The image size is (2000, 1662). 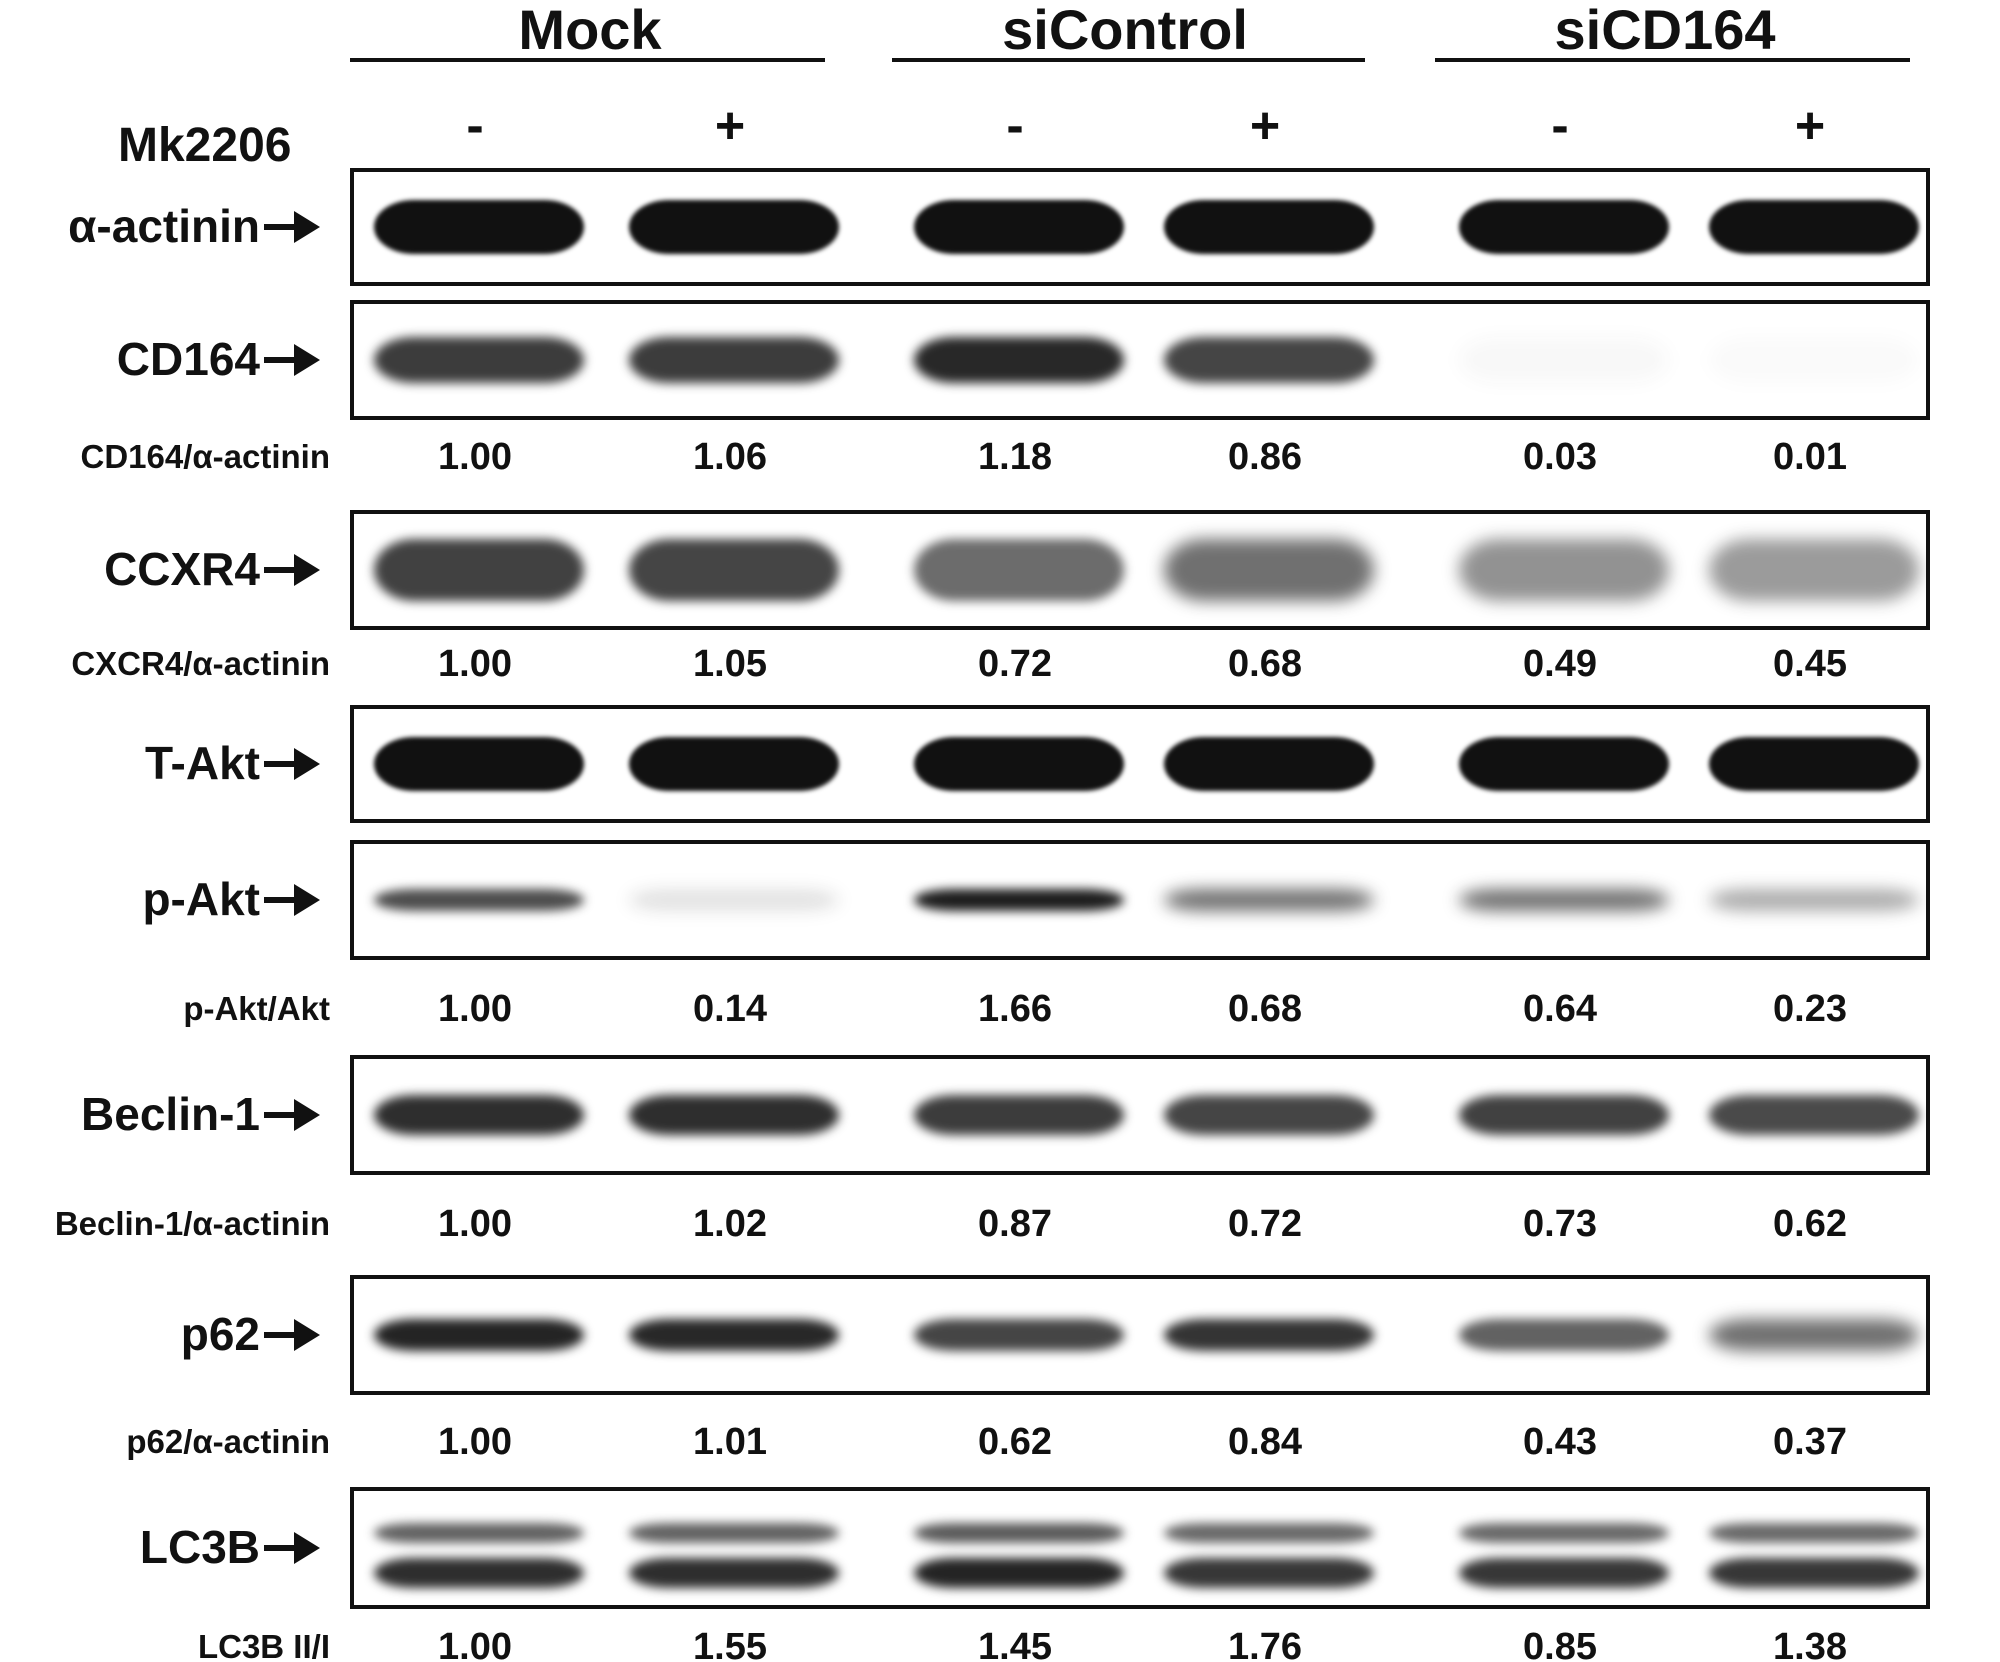 I want to click on blot-panel-t-akt, so click(x=1140, y=764).